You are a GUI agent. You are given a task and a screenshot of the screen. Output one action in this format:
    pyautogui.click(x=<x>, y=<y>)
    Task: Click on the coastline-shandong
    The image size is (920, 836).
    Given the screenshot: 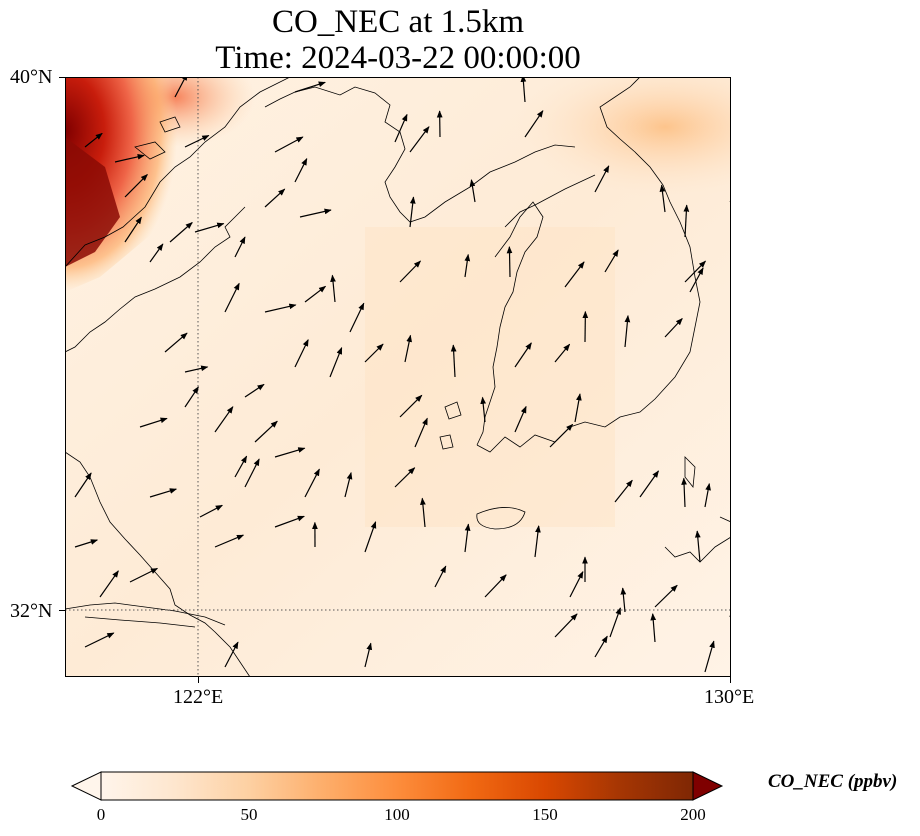 What is the action you would take?
    pyautogui.click(x=155, y=279)
    